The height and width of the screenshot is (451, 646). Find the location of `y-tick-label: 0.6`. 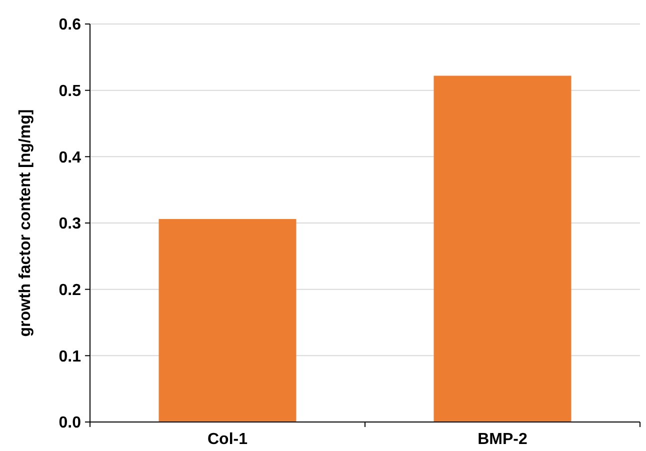

y-tick-label: 0.6 is located at coordinates (70, 25).